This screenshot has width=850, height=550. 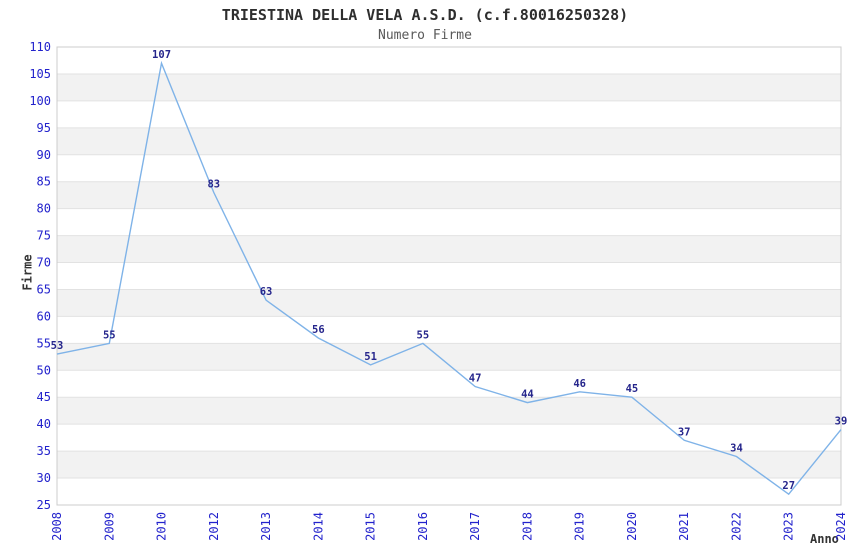 What do you see at coordinates (824, 539) in the screenshot?
I see `x-axis-title: Anno` at bounding box center [824, 539].